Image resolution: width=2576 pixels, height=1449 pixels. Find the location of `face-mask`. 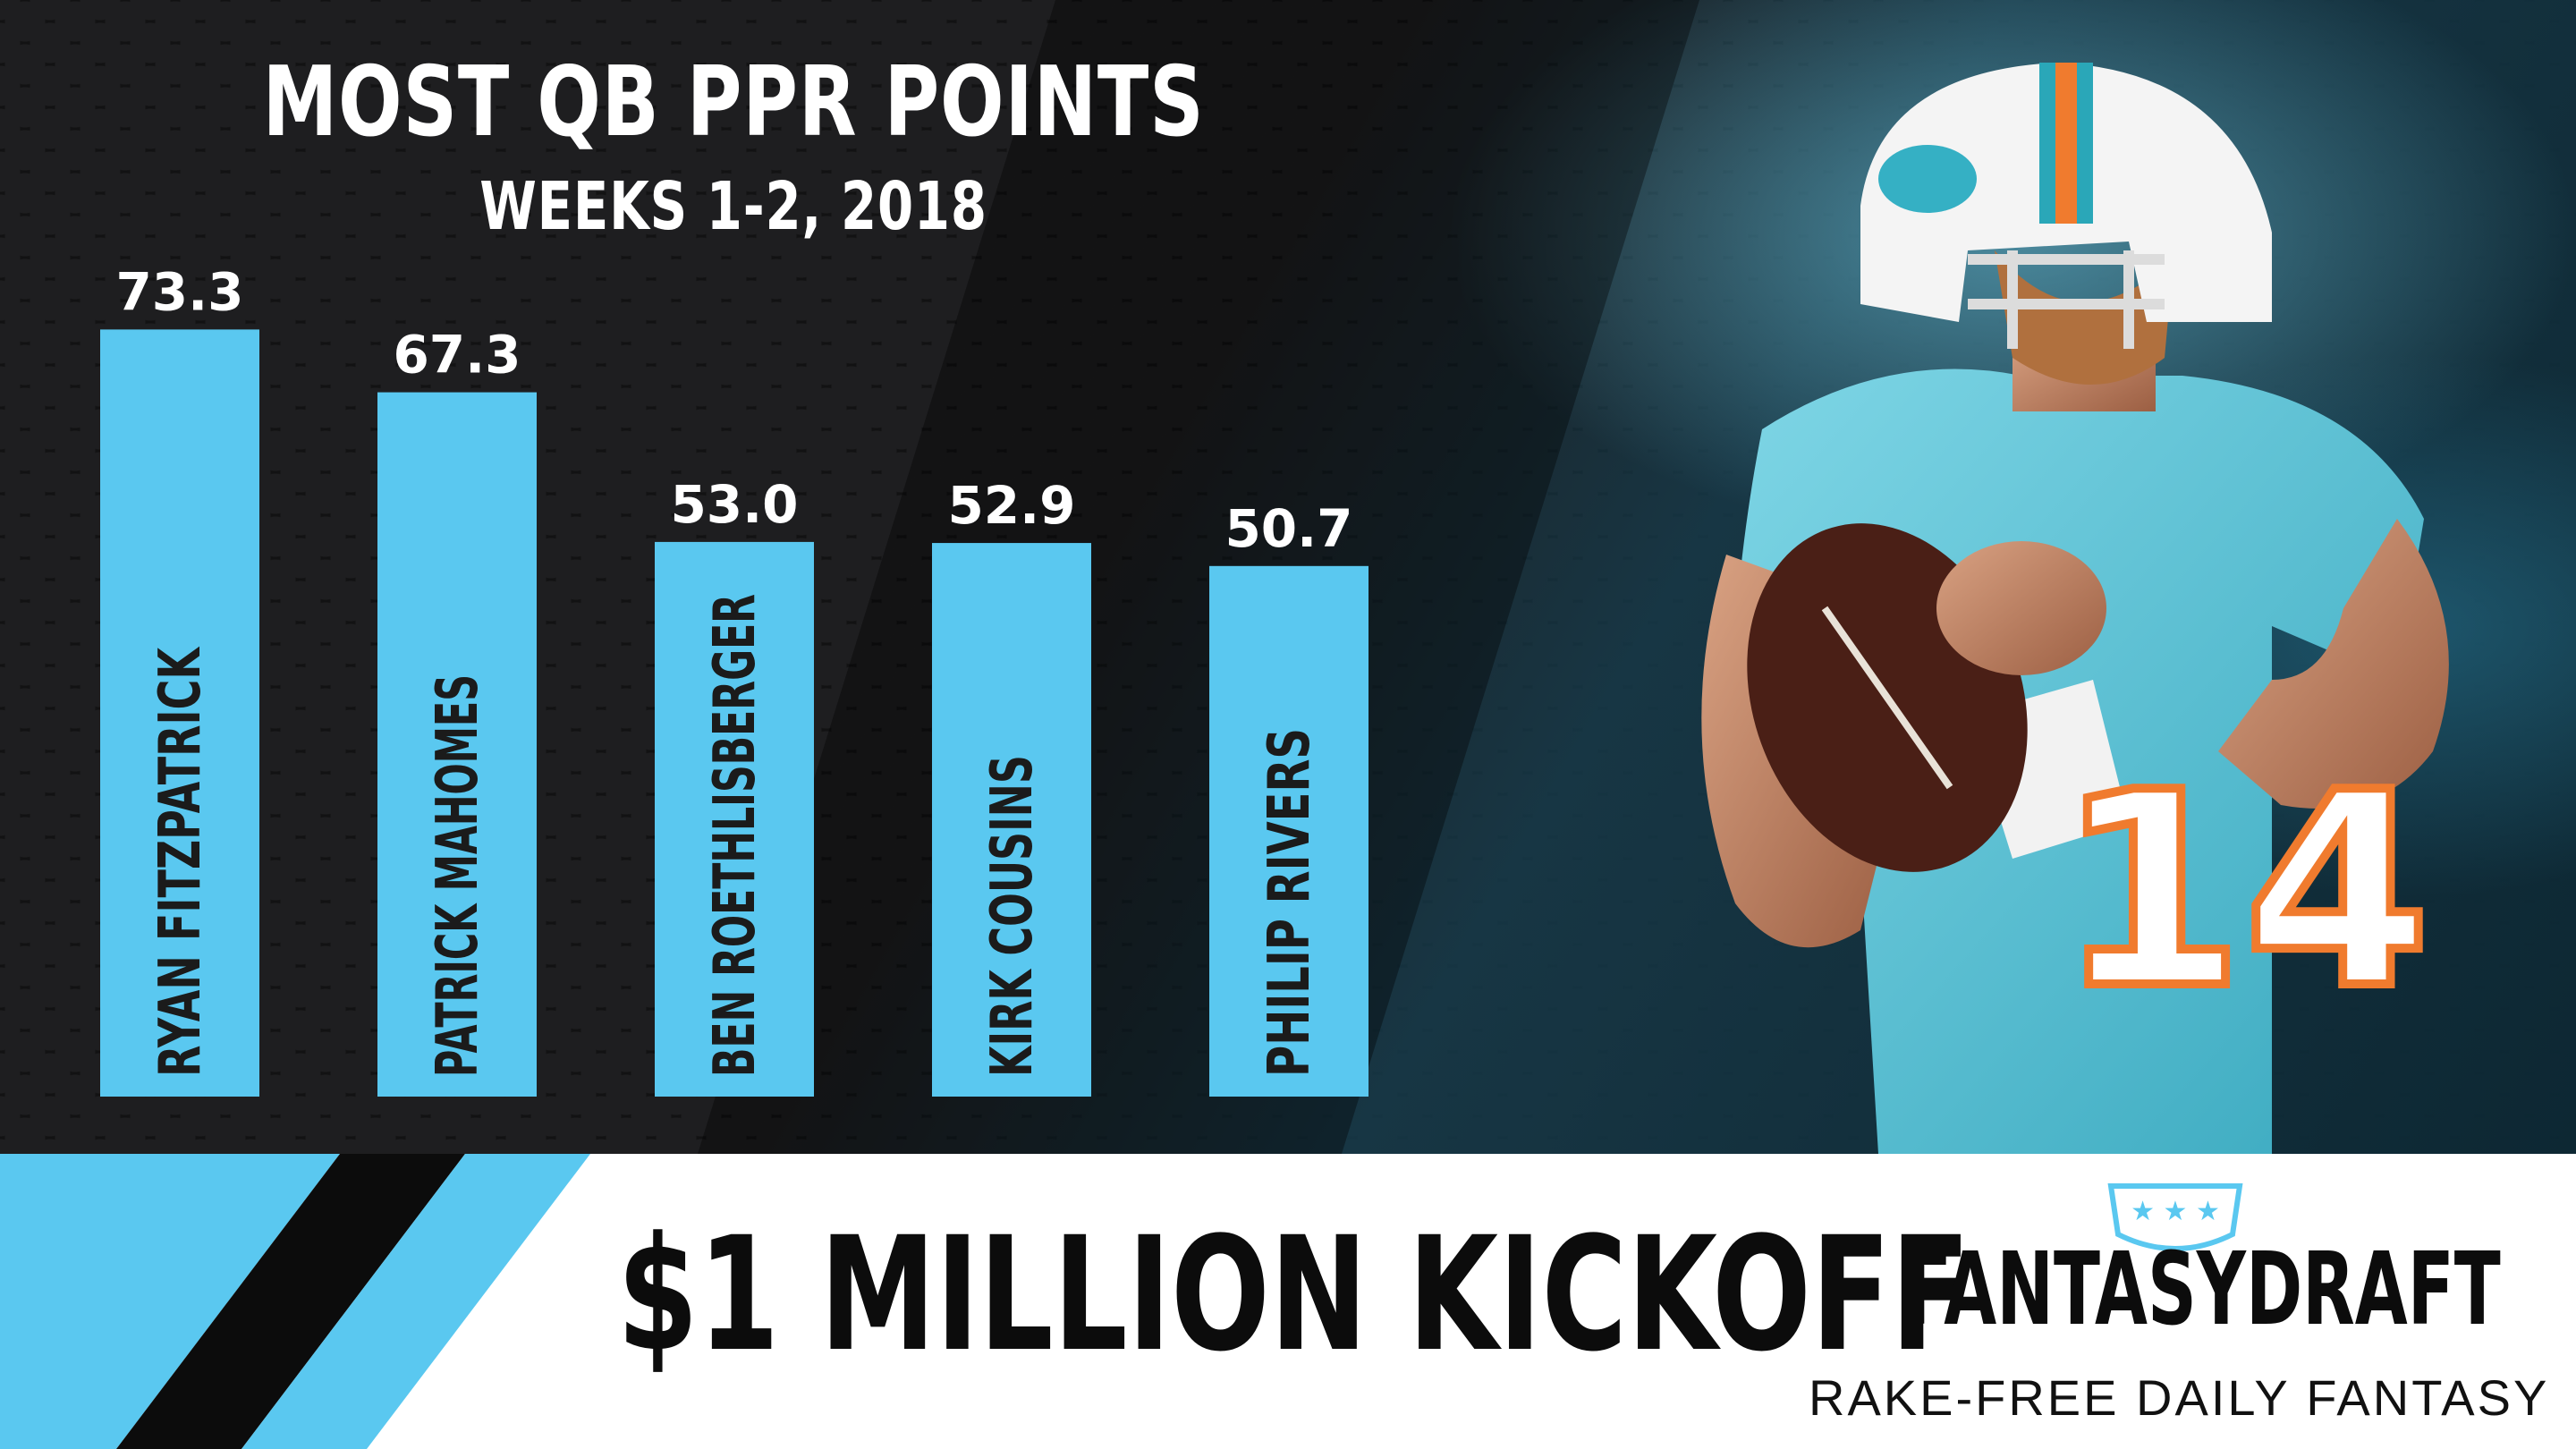

face-mask is located at coordinates (2066, 299).